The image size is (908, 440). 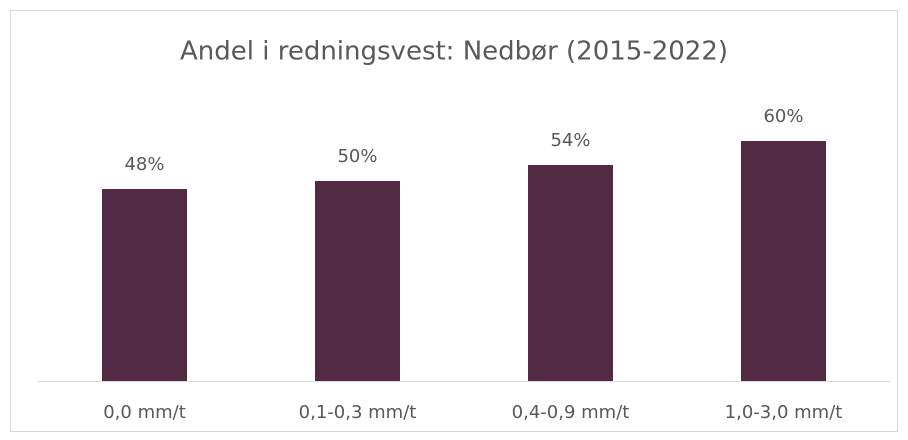 What do you see at coordinates (783, 116) in the screenshot?
I see `data-label: 60%` at bounding box center [783, 116].